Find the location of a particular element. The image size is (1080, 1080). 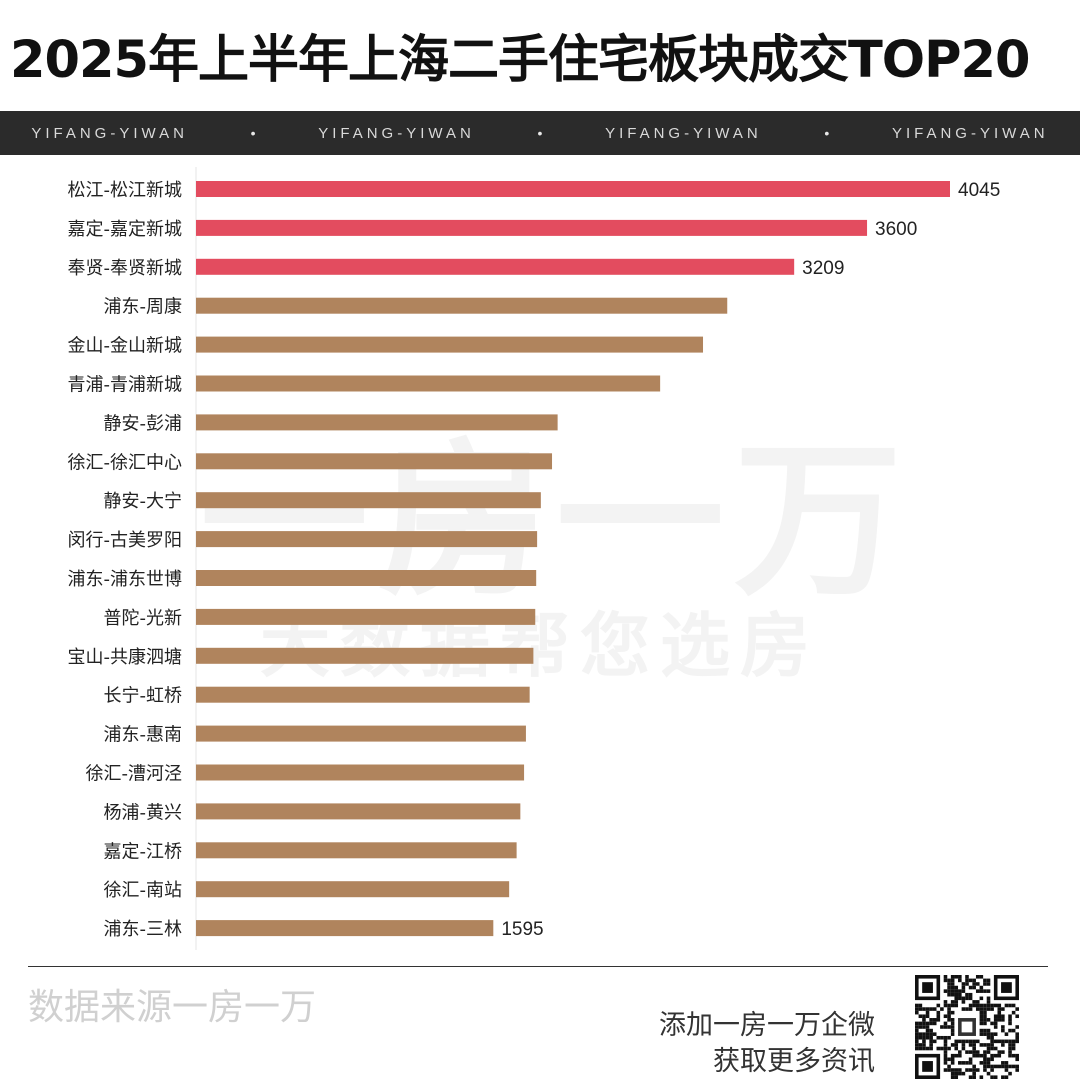

category-label: 金山-金山新城 is located at coordinates (125, 346).